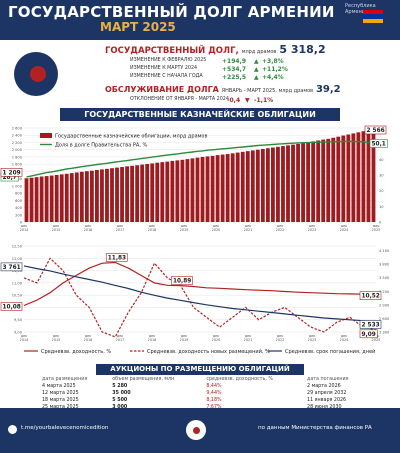 The image size is (400, 453). Describe the element at coordinates (17, 150) in the screenshot. I see `y-left-tick-label: 2 000` at that location.